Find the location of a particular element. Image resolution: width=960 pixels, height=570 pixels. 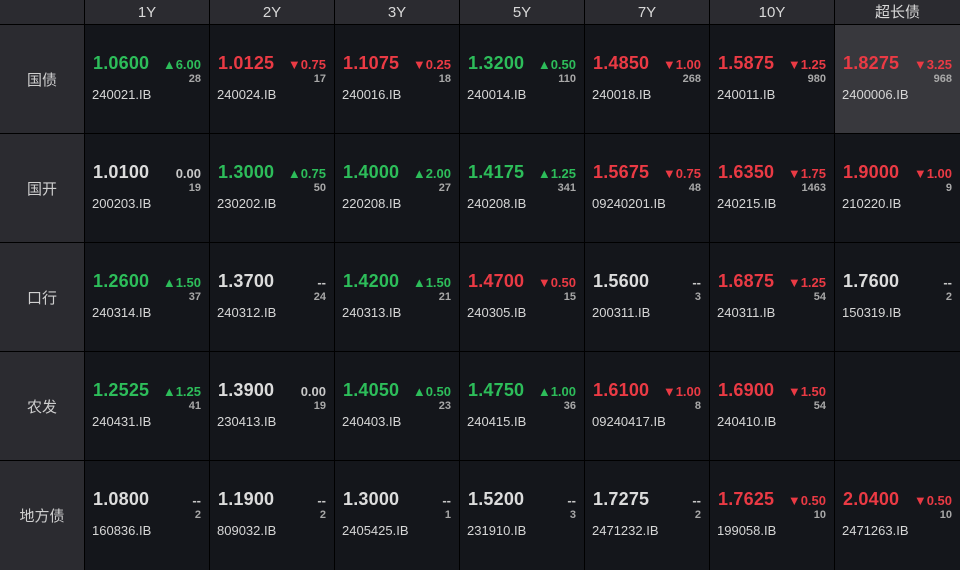

yield-price: 1.3200 is located at coordinates (496, 63).